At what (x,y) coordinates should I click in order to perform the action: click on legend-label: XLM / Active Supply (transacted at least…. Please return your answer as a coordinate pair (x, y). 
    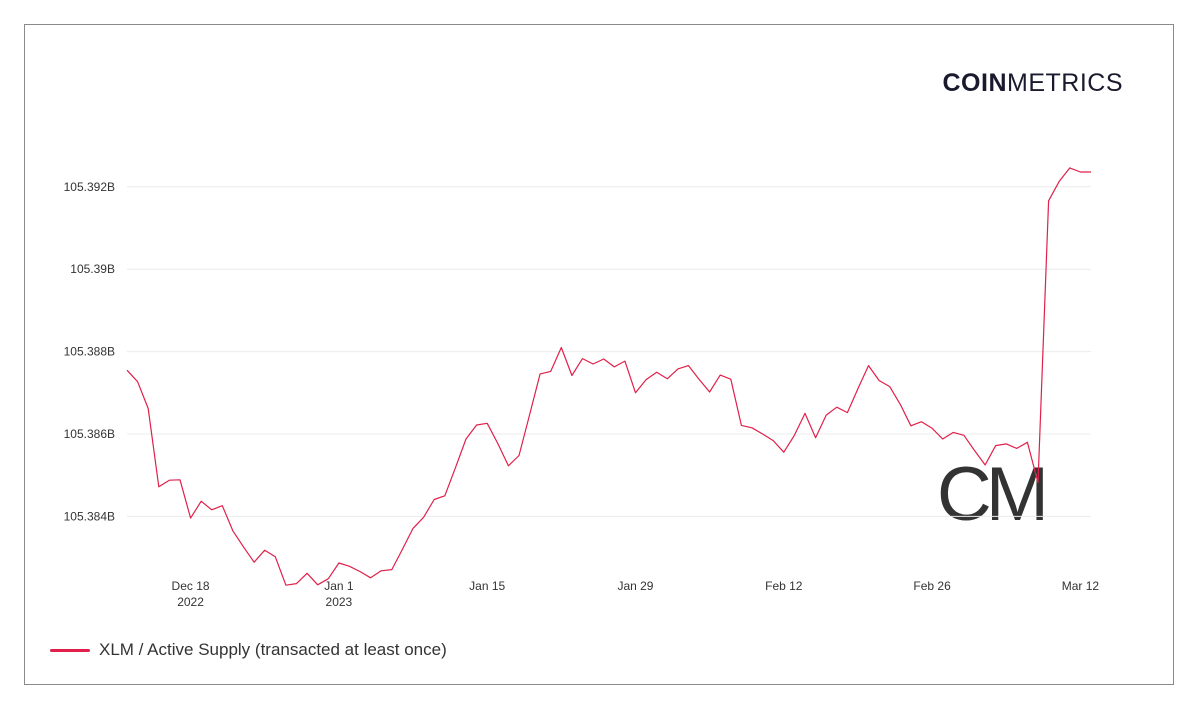
    Looking at the image, I should click on (273, 649).